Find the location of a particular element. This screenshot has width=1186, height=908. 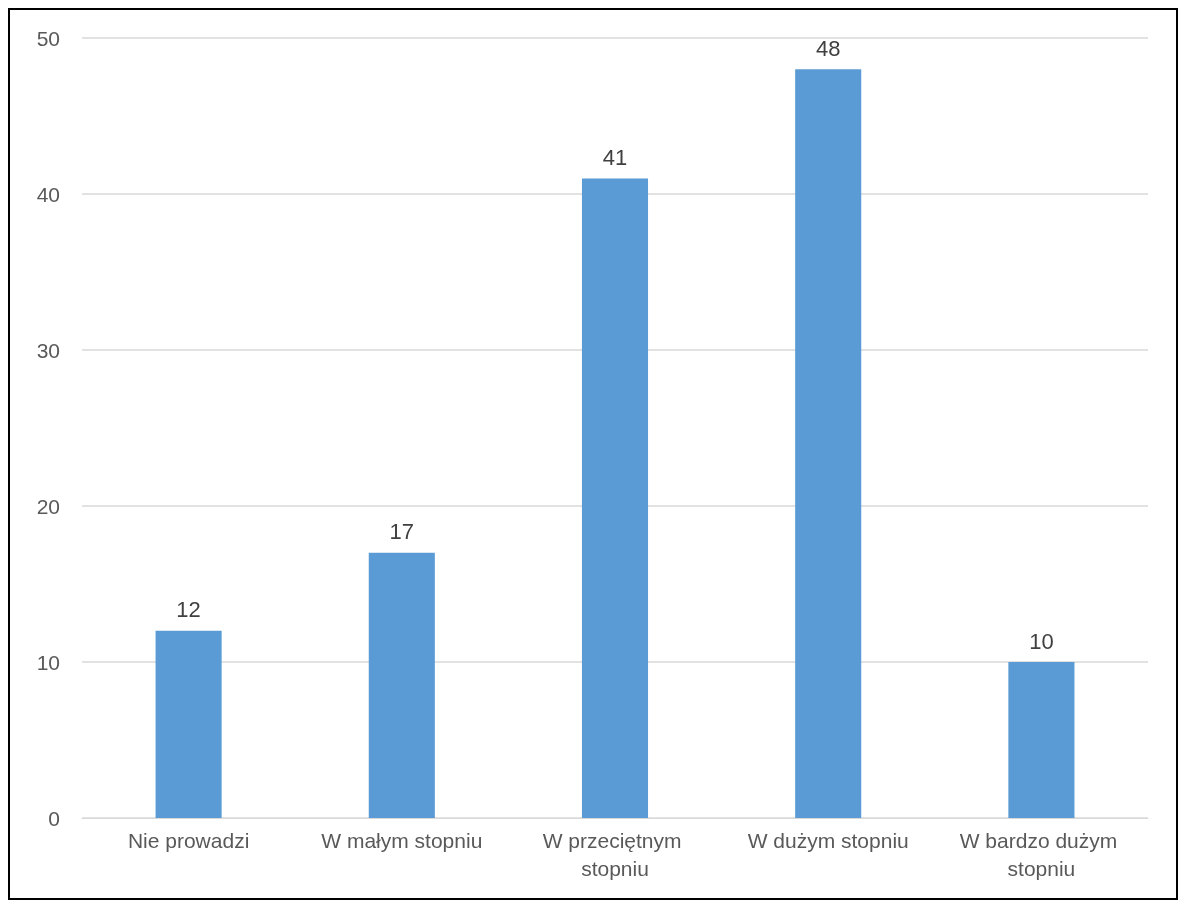

x-tick-label: W małym stopniu is located at coordinates (402, 840).